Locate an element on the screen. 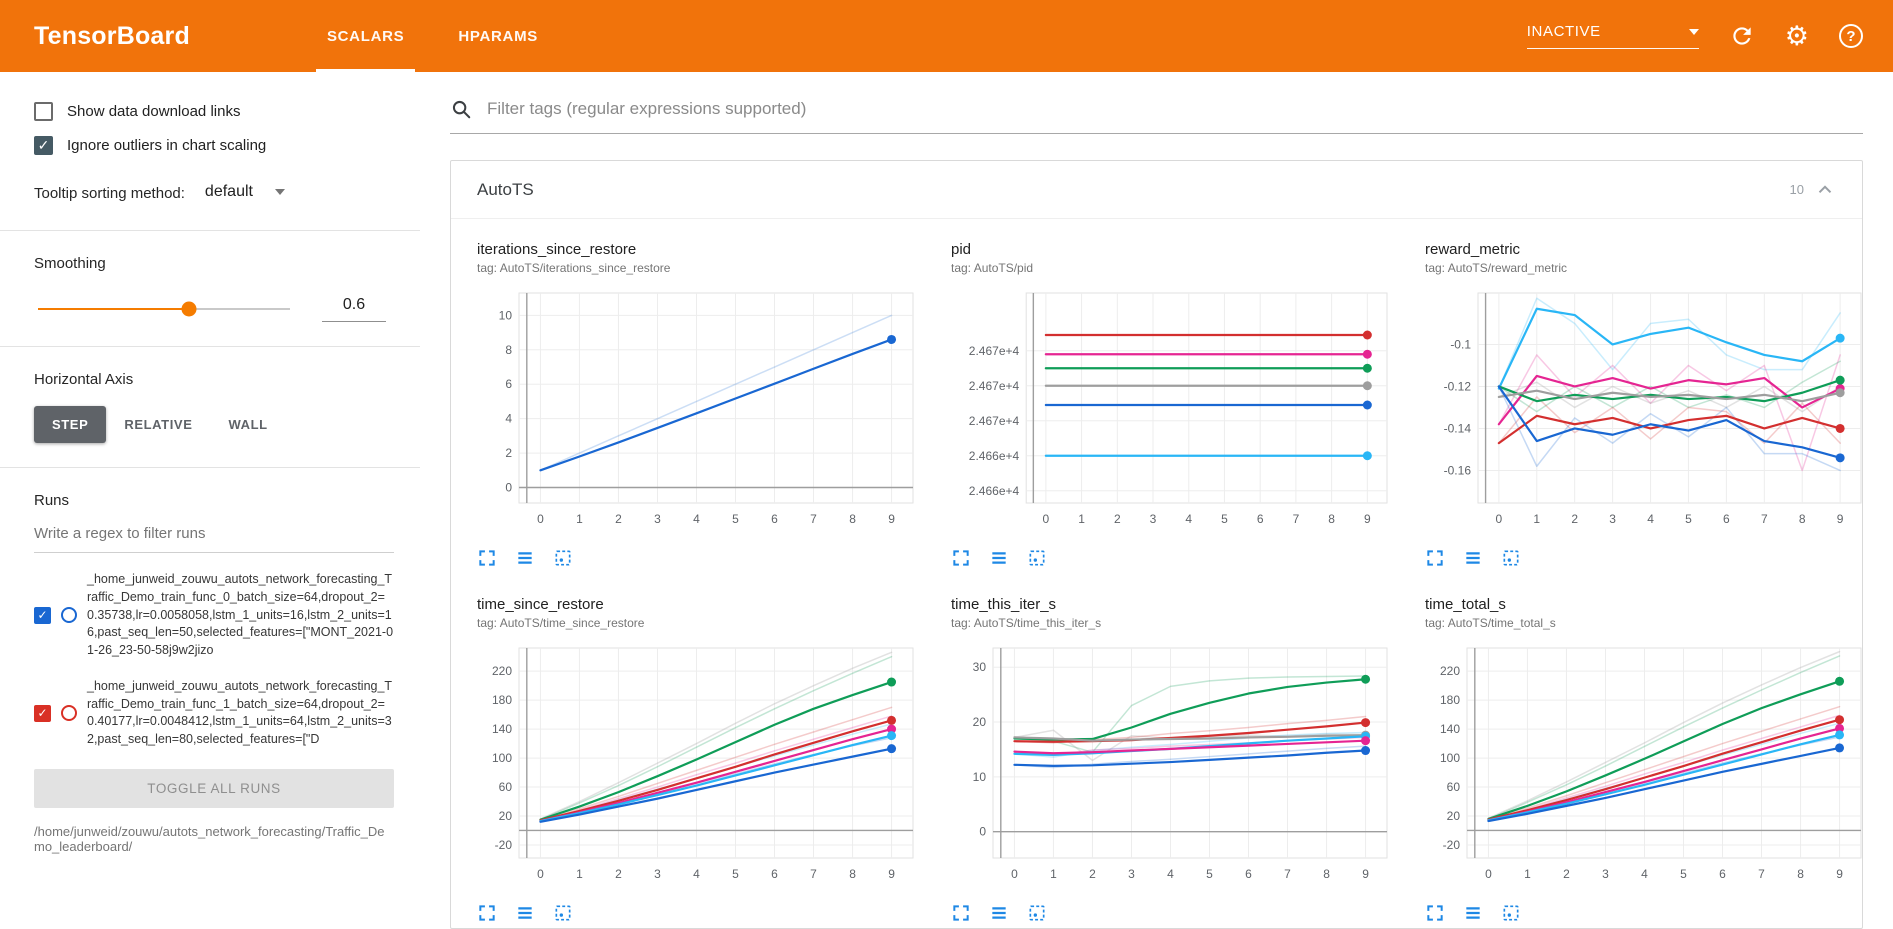 The image size is (1893, 929). checkbox-row: ✓ Ignore outliers in chart scaling is located at coordinates (214, 145).